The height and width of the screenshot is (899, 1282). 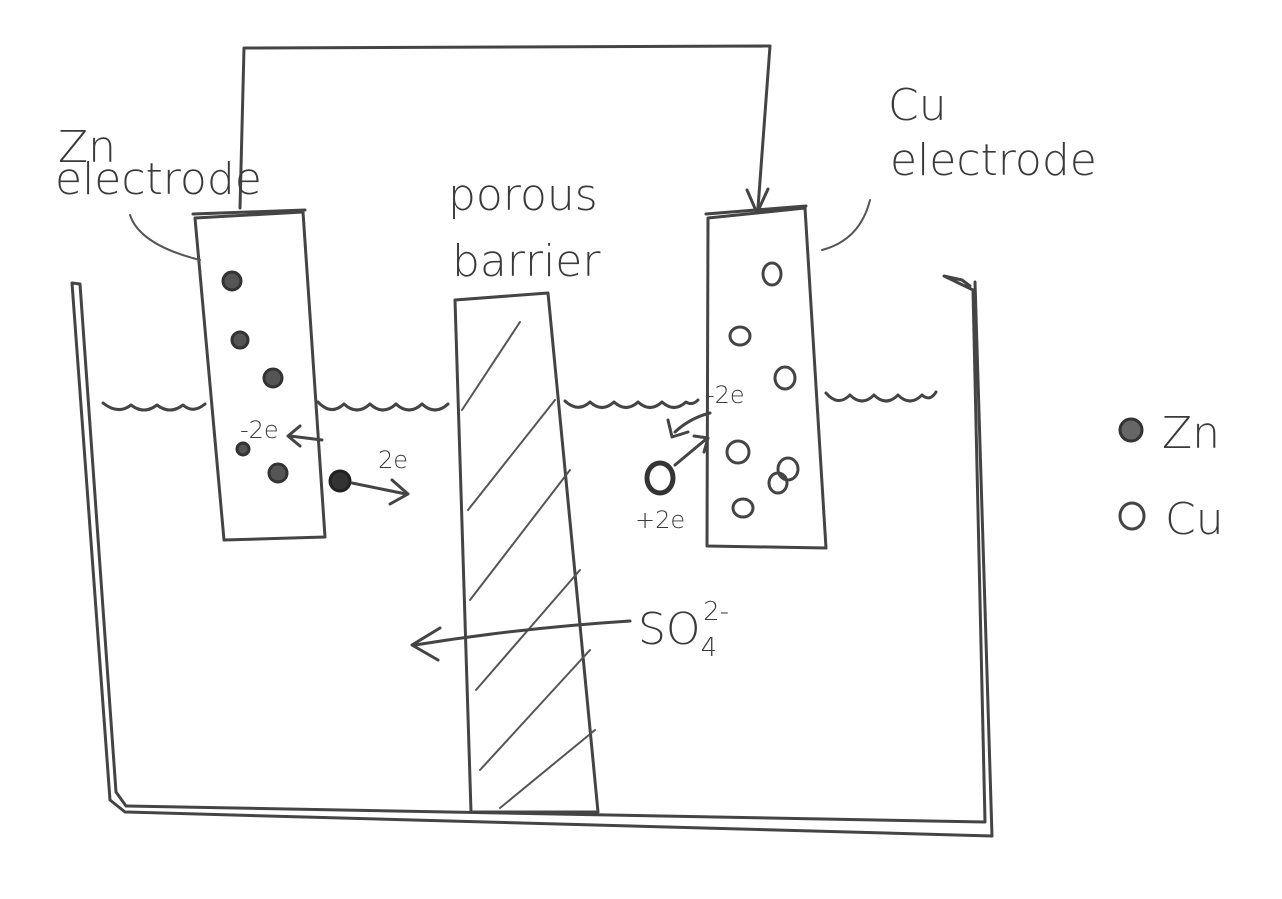 I want to click on cu-electrode-label-line1: Cu, so click(x=917, y=105).